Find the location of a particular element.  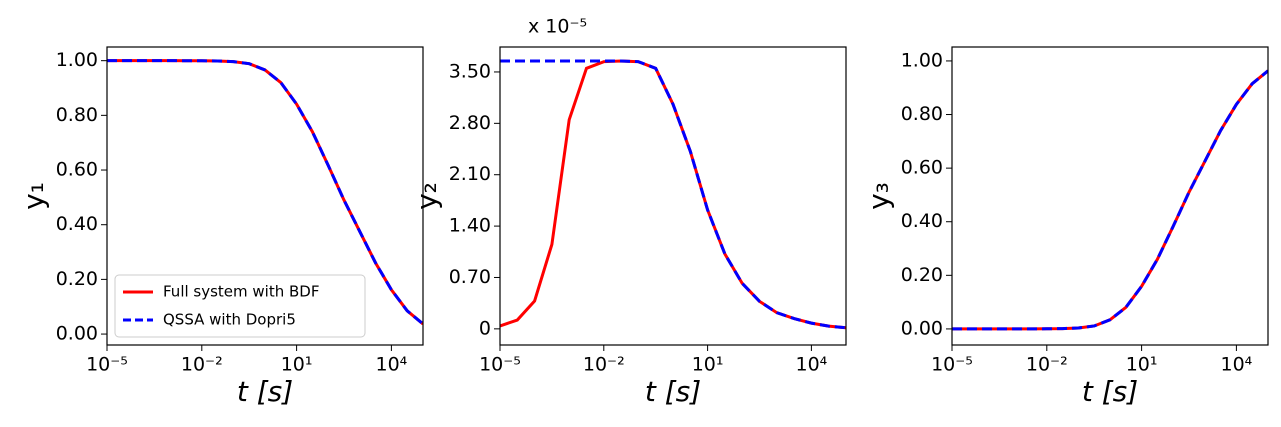

y-tick-label: 0 is located at coordinates (485, 328).